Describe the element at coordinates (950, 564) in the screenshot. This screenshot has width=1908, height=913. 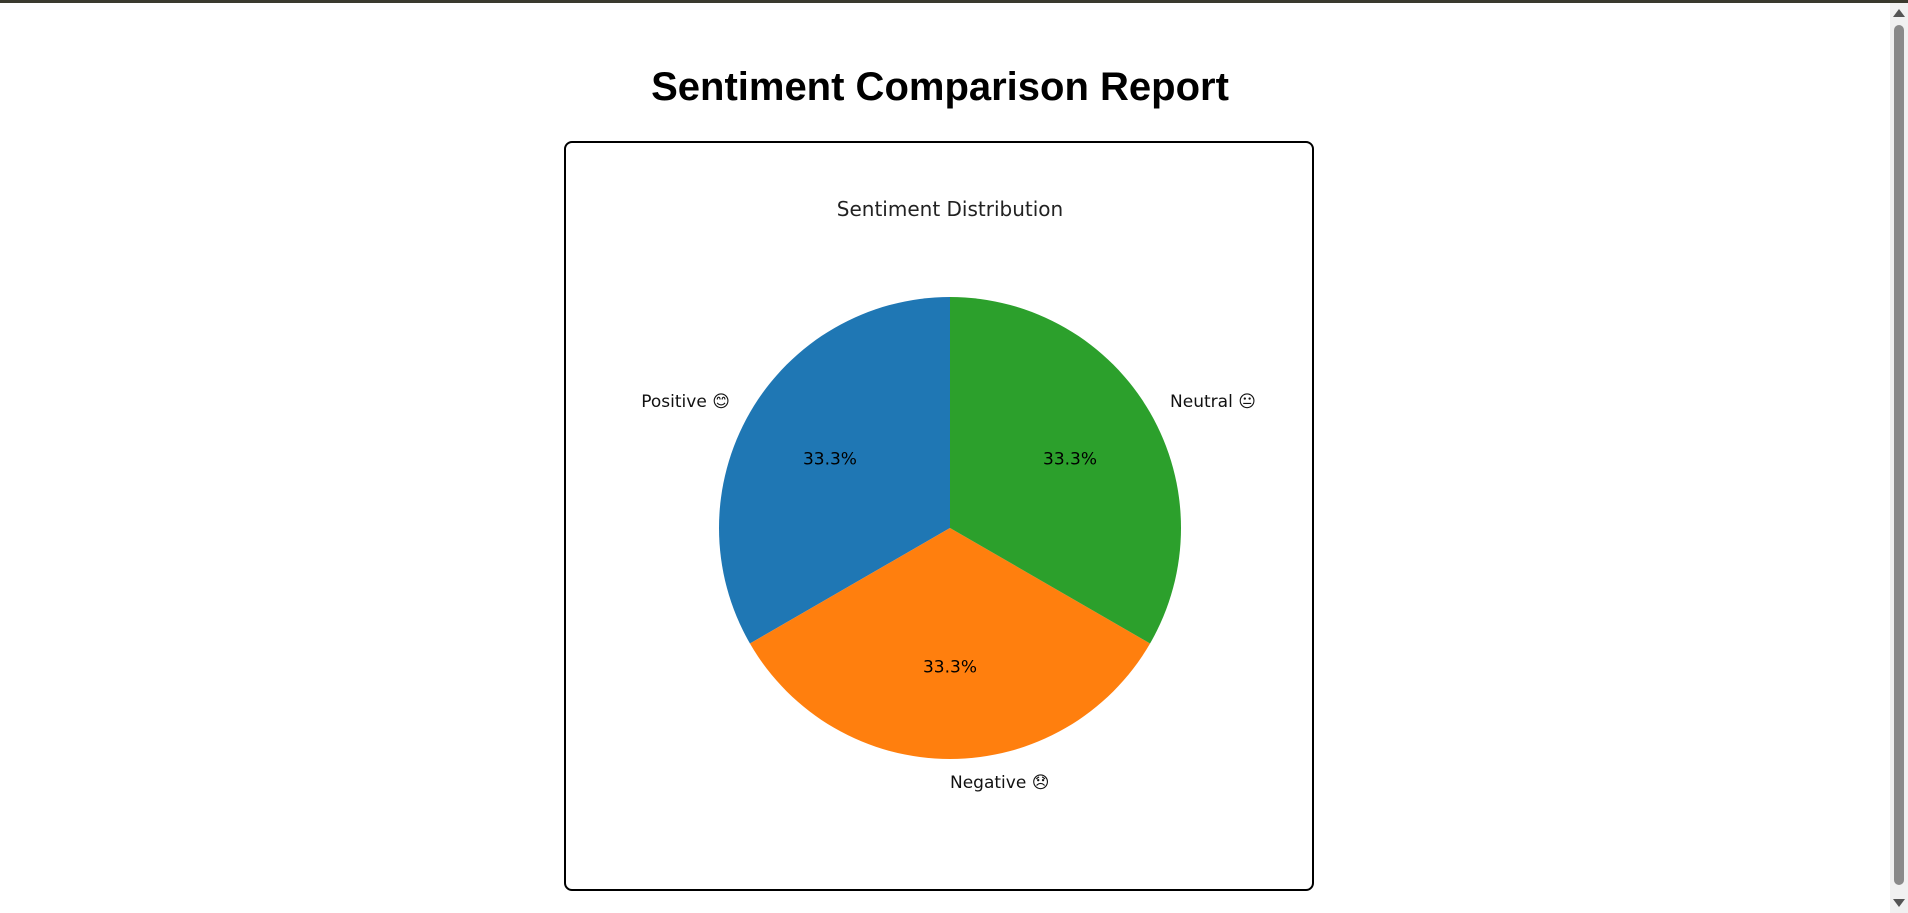
I see `pie-percent-labels: 33.3% 33.3% 33.3%` at that location.